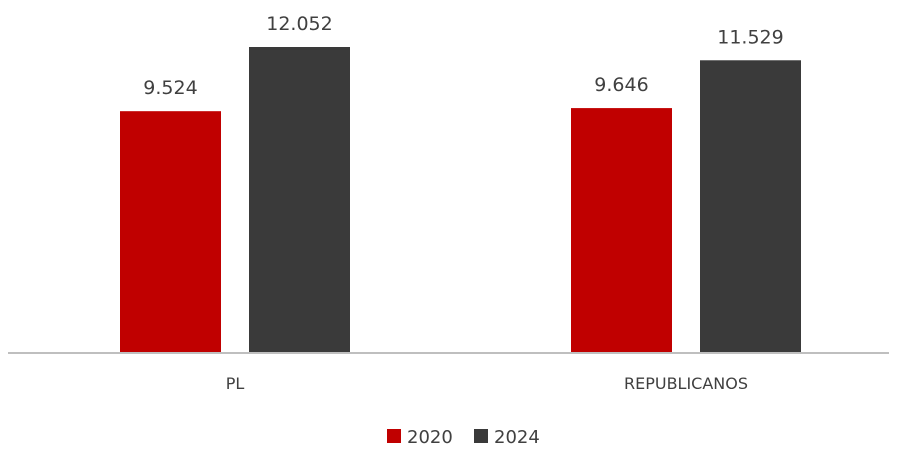 The width and height of the screenshot is (897, 449). Describe the element at coordinates (299, 200) in the screenshot. I see `bar-2024-pl` at that location.